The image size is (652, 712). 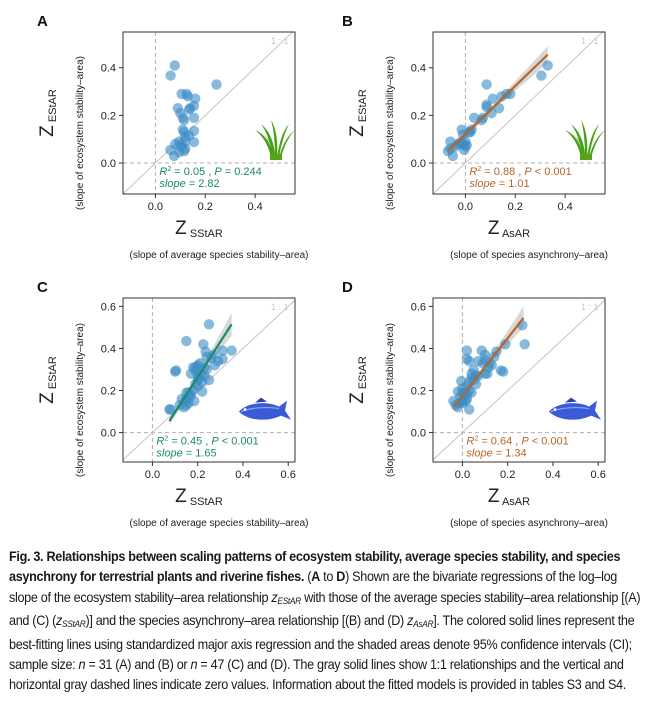 What do you see at coordinates (423, 624) in the screenshot?
I see `caption-subscript: AsAR` at bounding box center [423, 624].